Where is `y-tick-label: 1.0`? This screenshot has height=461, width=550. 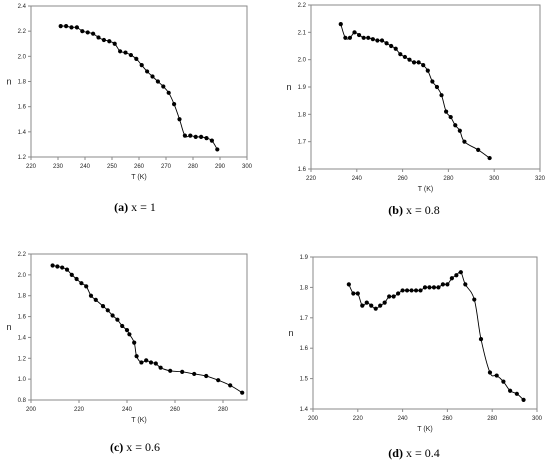
y-tick-label: 1.0 is located at coordinates (22, 380).